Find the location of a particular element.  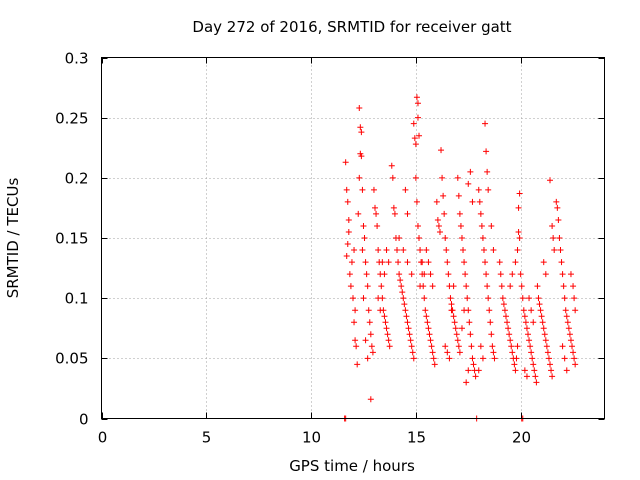

y-tick-label: 0.3 is located at coordinates (77, 59).